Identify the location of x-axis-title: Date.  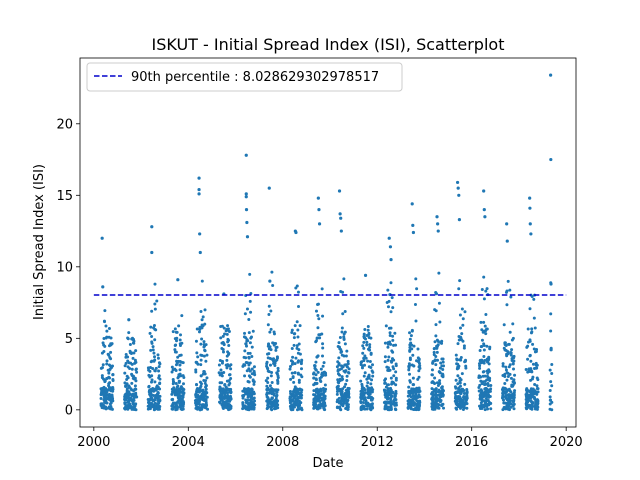
(327, 463).